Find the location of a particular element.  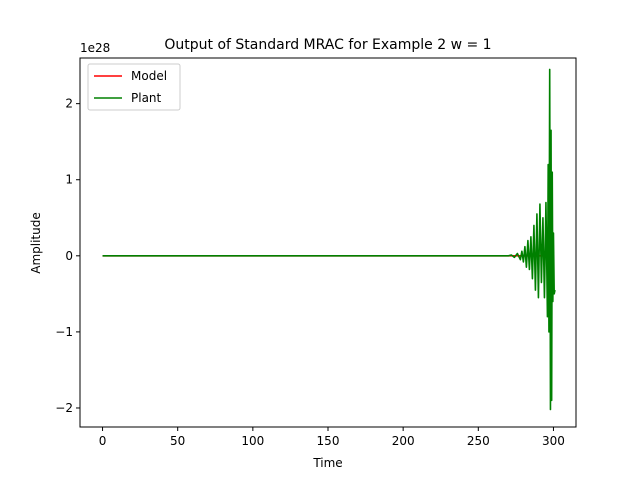

legend: Model Plant is located at coordinates (134, 87).